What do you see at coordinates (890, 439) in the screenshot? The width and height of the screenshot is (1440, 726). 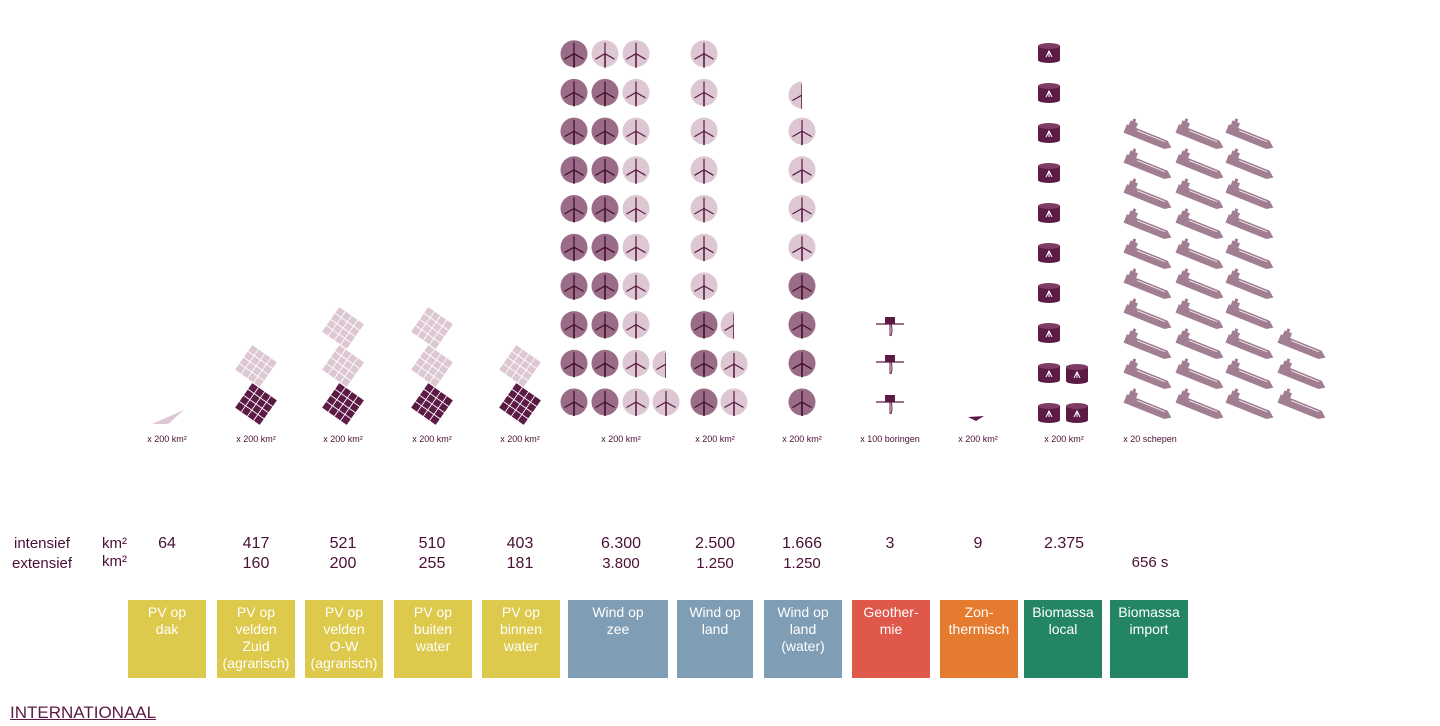 I see `unit-label-geo: x 100 boringen` at bounding box center [890, 439].